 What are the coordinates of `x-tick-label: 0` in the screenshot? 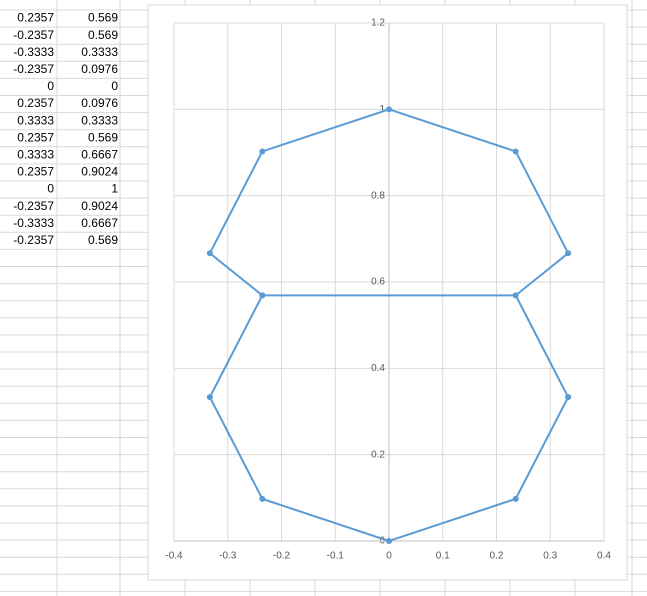 It's located at (389, 556).